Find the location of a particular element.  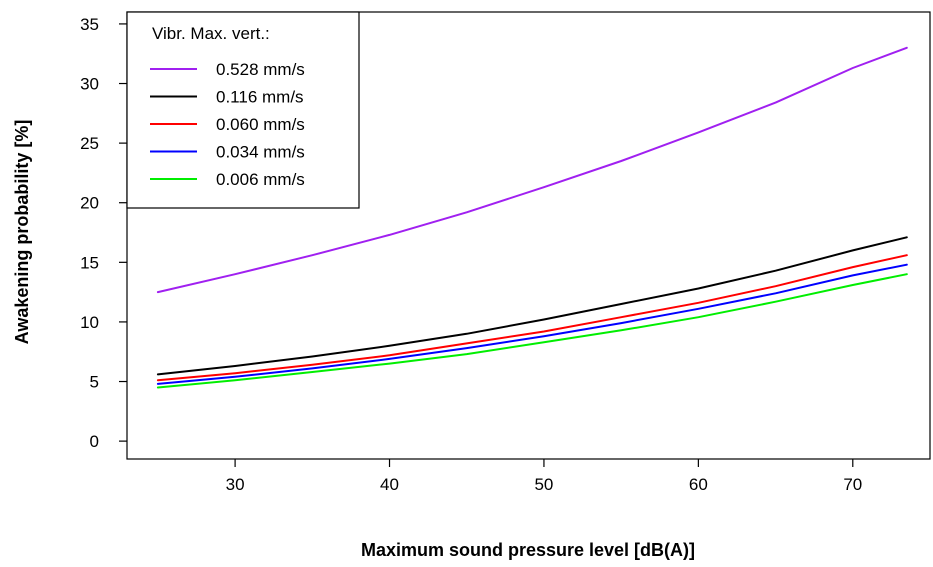

x-axis-title: Maximum sound pressure level [dB(A)] is located at coordinates (528, 550).